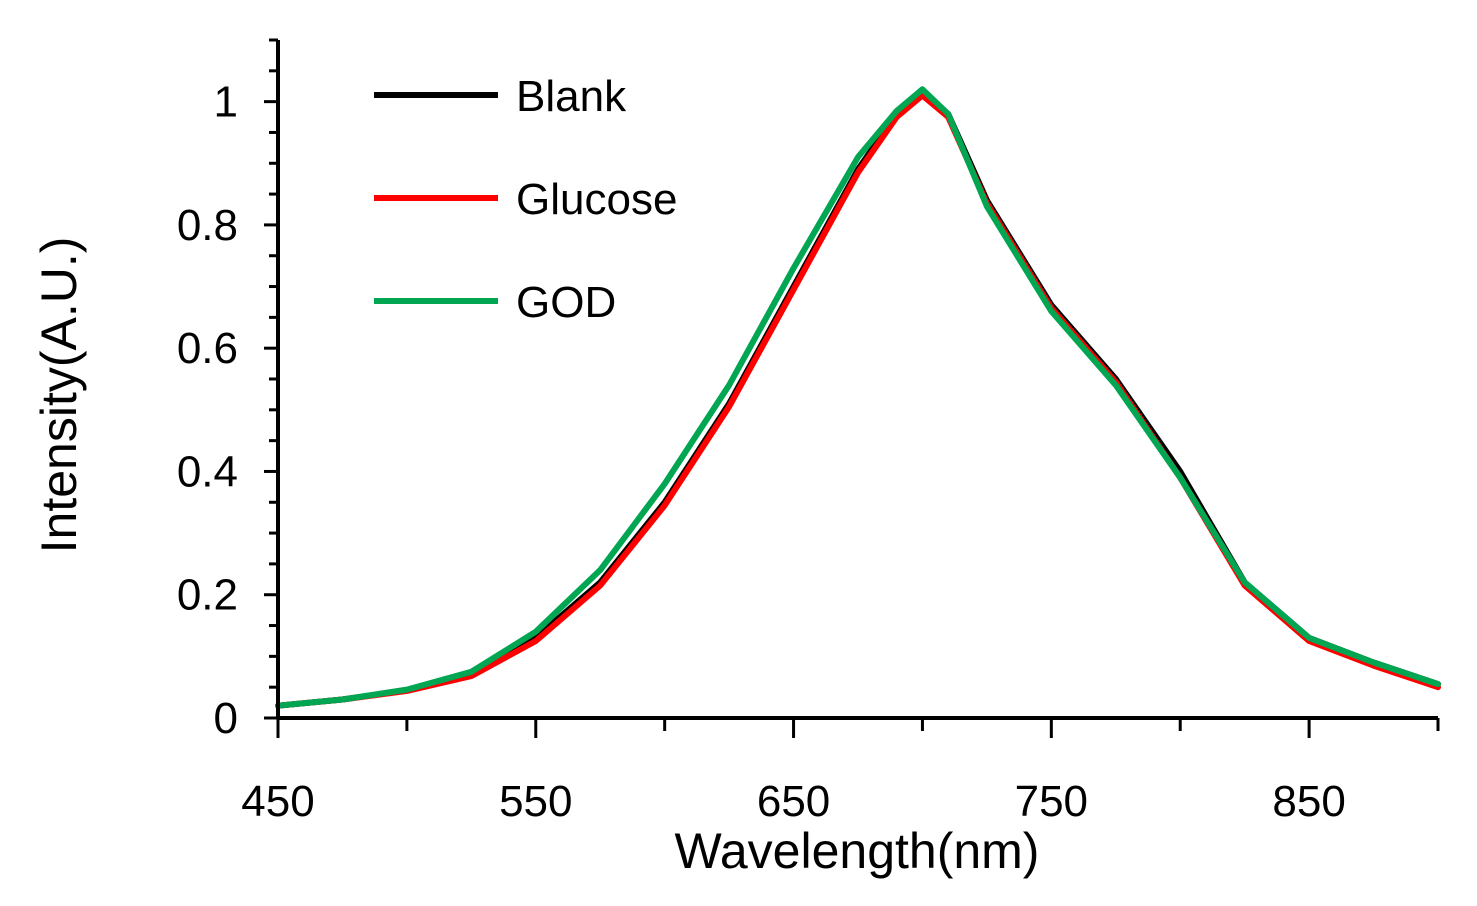 The width and height of the screenshot is (1477, 906). What do you see at coordinates (59, 395) in the screenshot?
I see `y-axis-title: Intensity(A.U.)` at bounding box center [59, 395].